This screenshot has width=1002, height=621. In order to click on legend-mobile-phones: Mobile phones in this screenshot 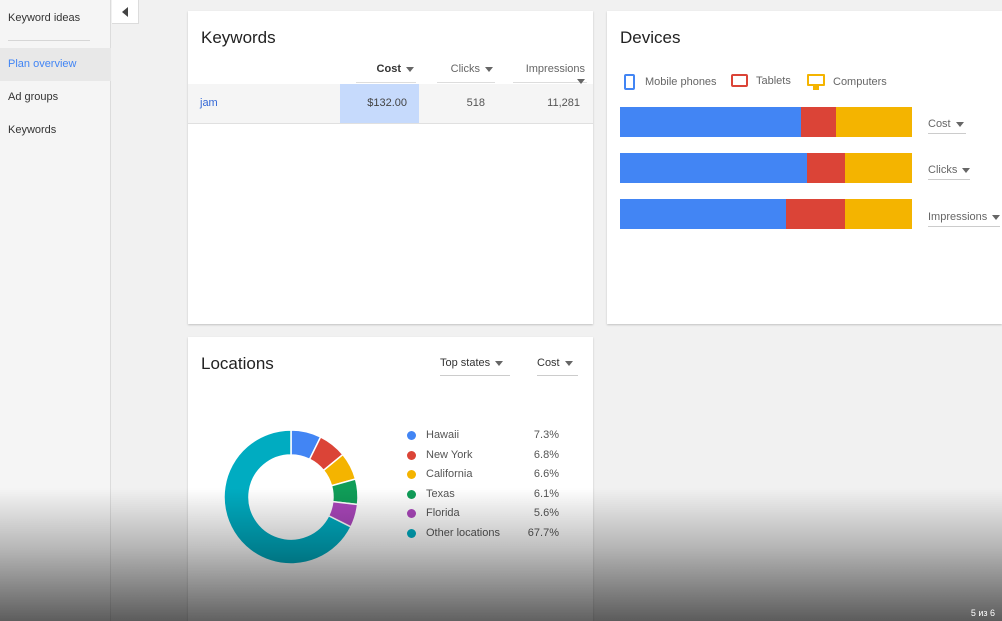, I will do `click(670, 82)`.